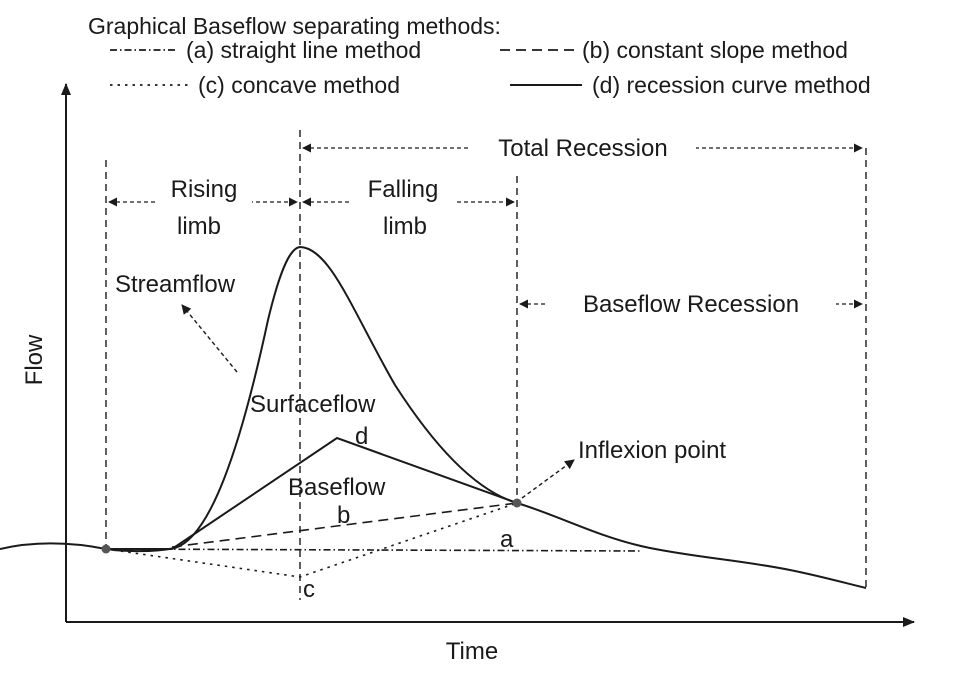  Describe the element at coordinates (106, 549) in the screenshot. I see `start-point` at that location.